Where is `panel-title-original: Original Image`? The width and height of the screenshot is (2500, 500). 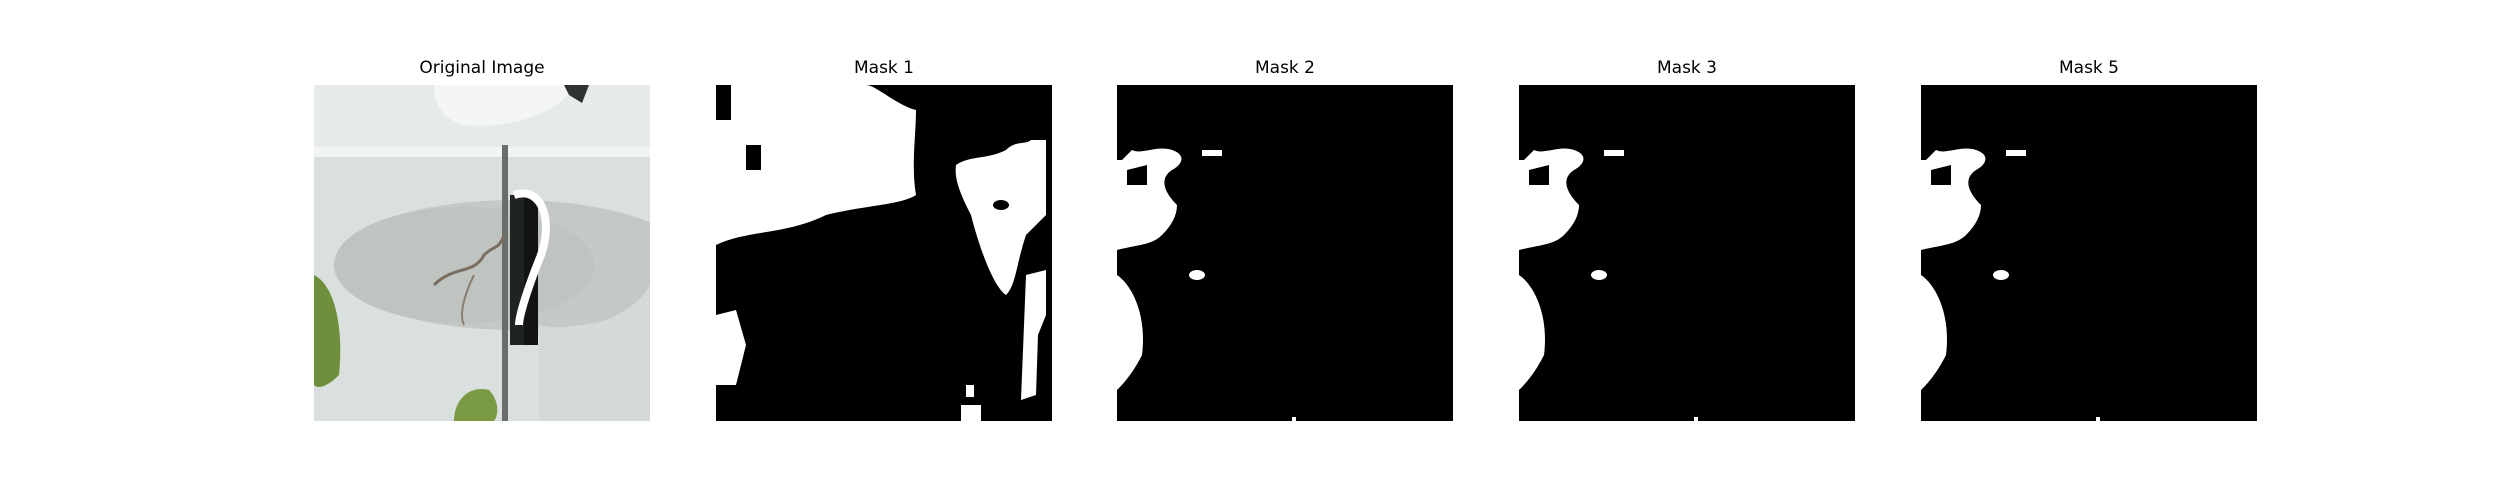
panel-title-original: Original Image is located at coordinates (482, 68).